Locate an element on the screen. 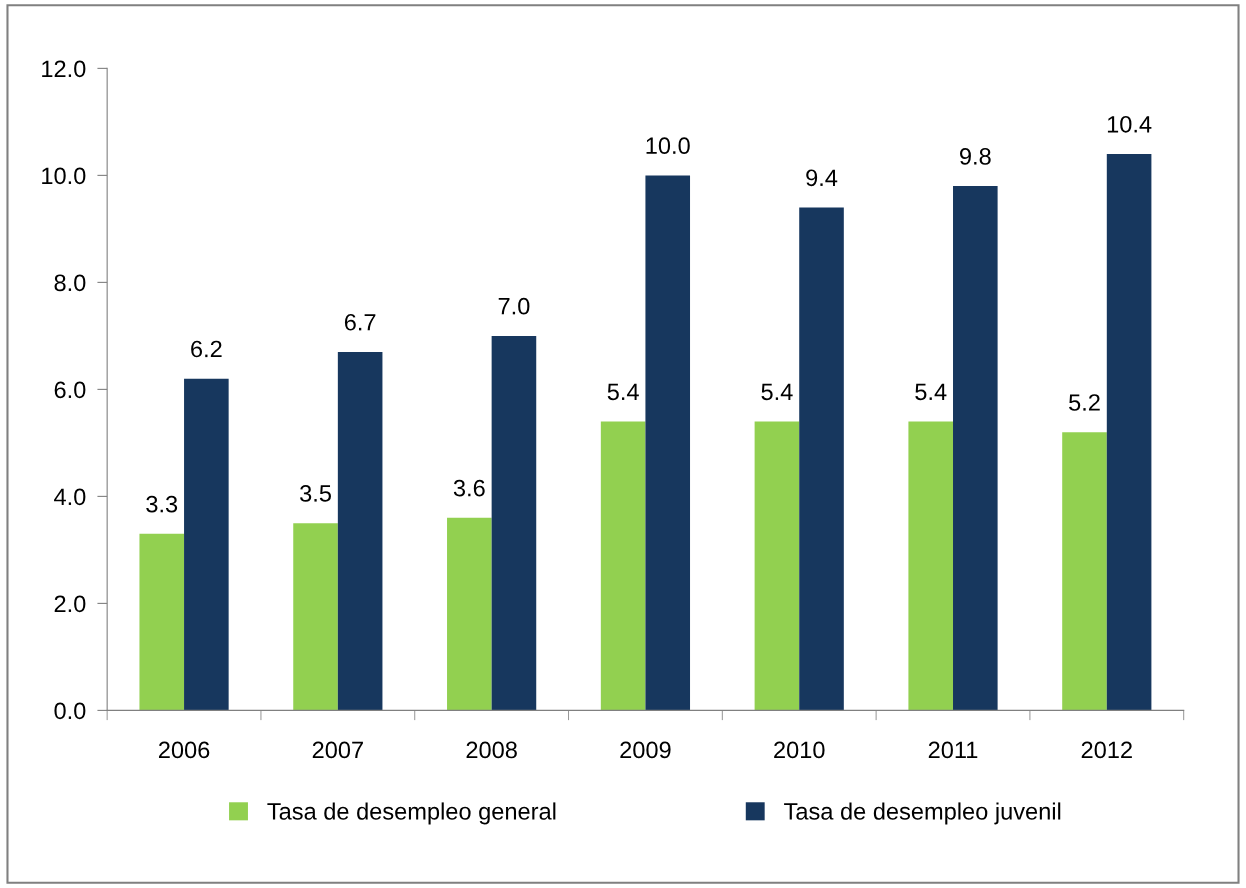 The height and width of the screenshot is (888, 1246). legend-label: Tasa de desempleo general is located at coordinates (411, 813).